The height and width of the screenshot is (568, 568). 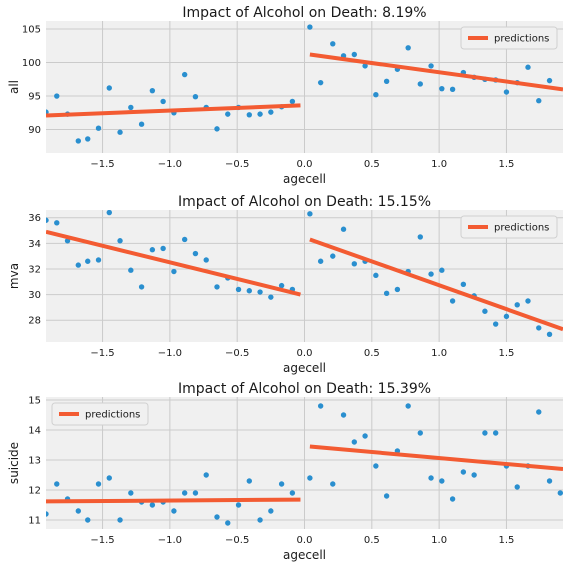 I want to click on y-tick-label: 13, so click(x=34, y=461).